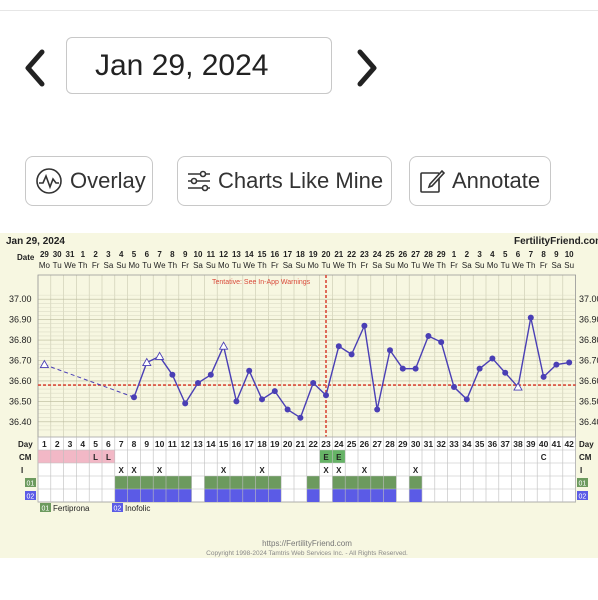 The height and width of the screenshot is (600, 598). What do you see at coordinates (351, 254) in the screenshot?
I see `date-label: 22` at bounding box center [351, 254].